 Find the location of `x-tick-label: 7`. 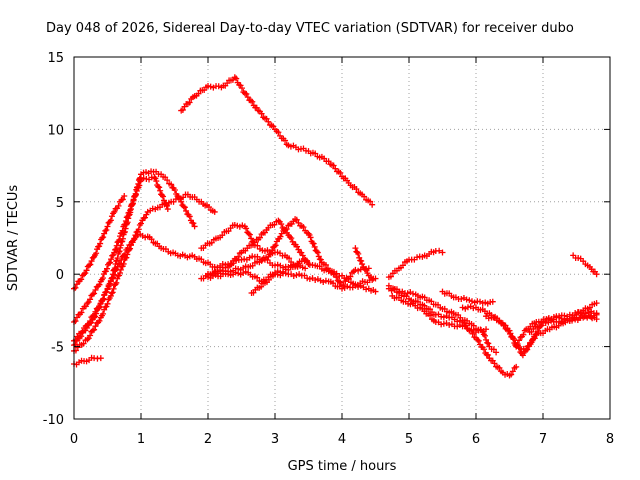

x-tick-label: 7 is located at coordinates (543, 439).